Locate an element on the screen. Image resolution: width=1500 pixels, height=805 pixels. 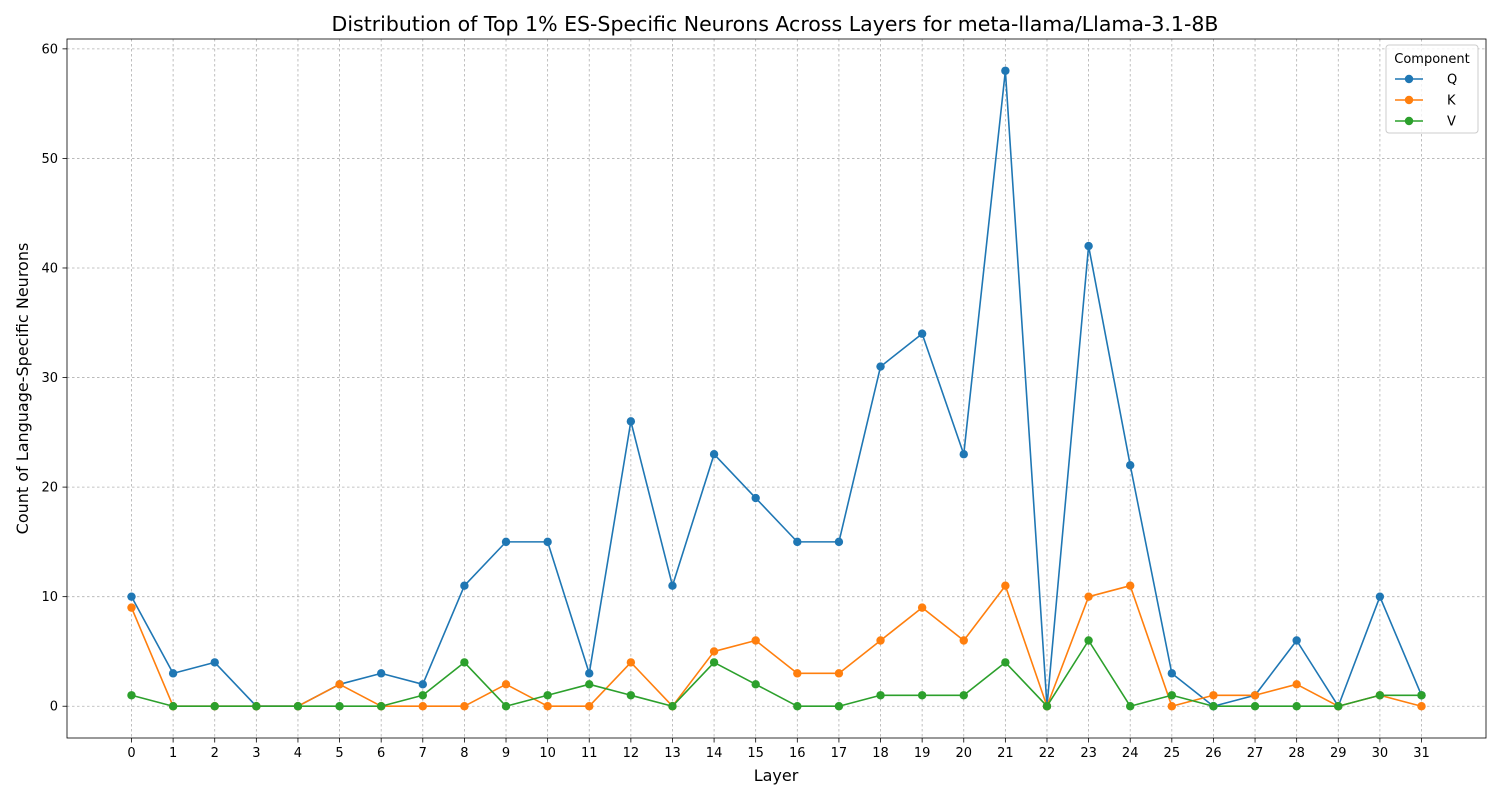
legend-item-k: K is located at coordinates (1425, 101).